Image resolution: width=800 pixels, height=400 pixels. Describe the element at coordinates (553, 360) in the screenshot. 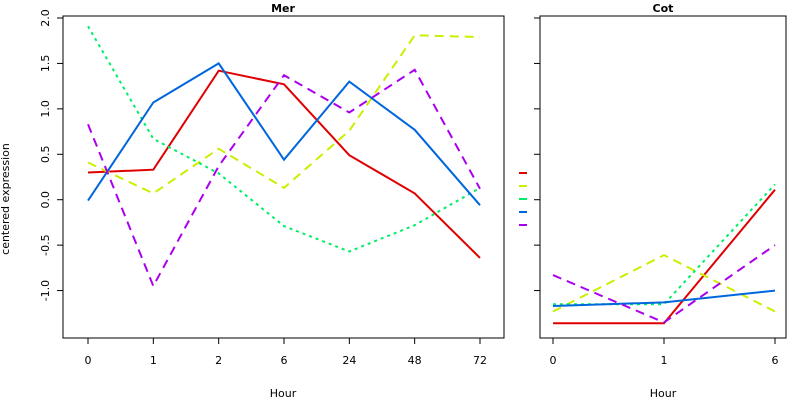

I see `x-tick-label-cot: 0` at that location.